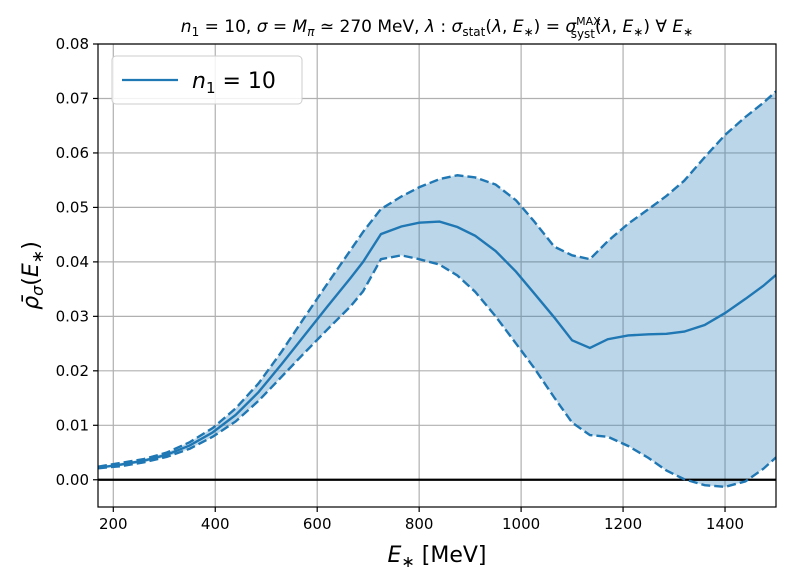  Describe the element at coordinates (72, 316) in the screenshot. I see `y-tick-label: 0.03` at that location.